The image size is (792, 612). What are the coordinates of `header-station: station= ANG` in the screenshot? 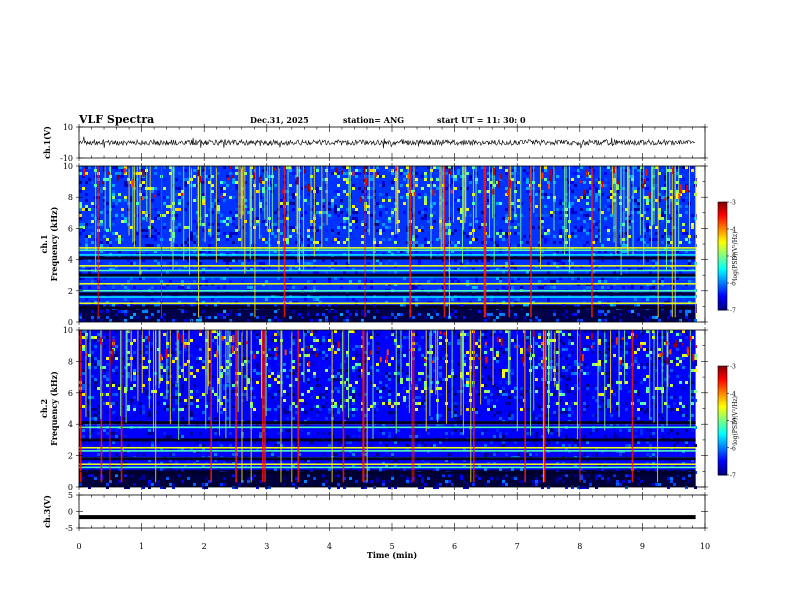 It's located at (374, 120).